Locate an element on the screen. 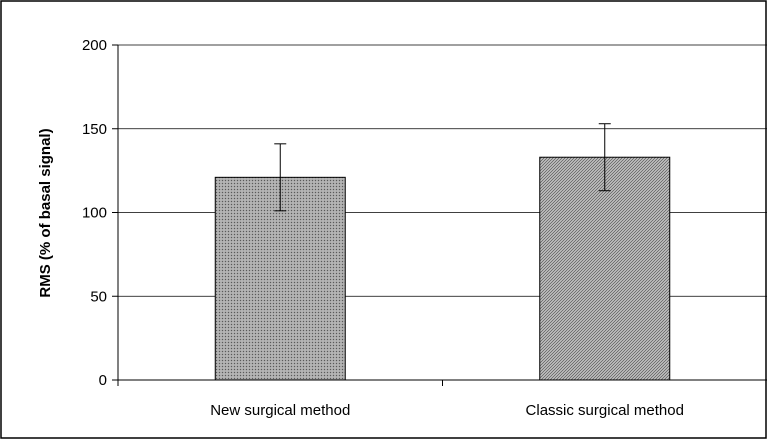 The image size is (767, 444). category-label: Classic surgical method is located at coordinates (605, 410).